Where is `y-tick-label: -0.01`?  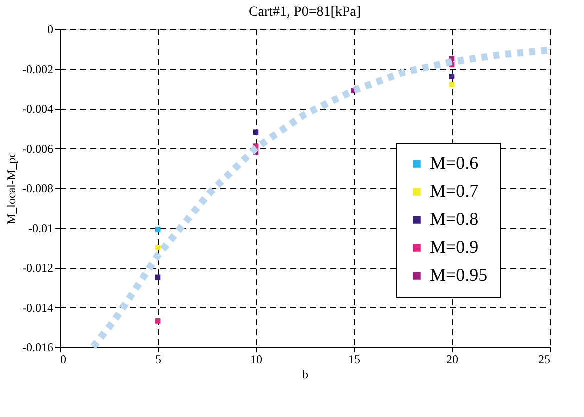
y-tick-label: -0.01 is located at coordinates (41, 228).